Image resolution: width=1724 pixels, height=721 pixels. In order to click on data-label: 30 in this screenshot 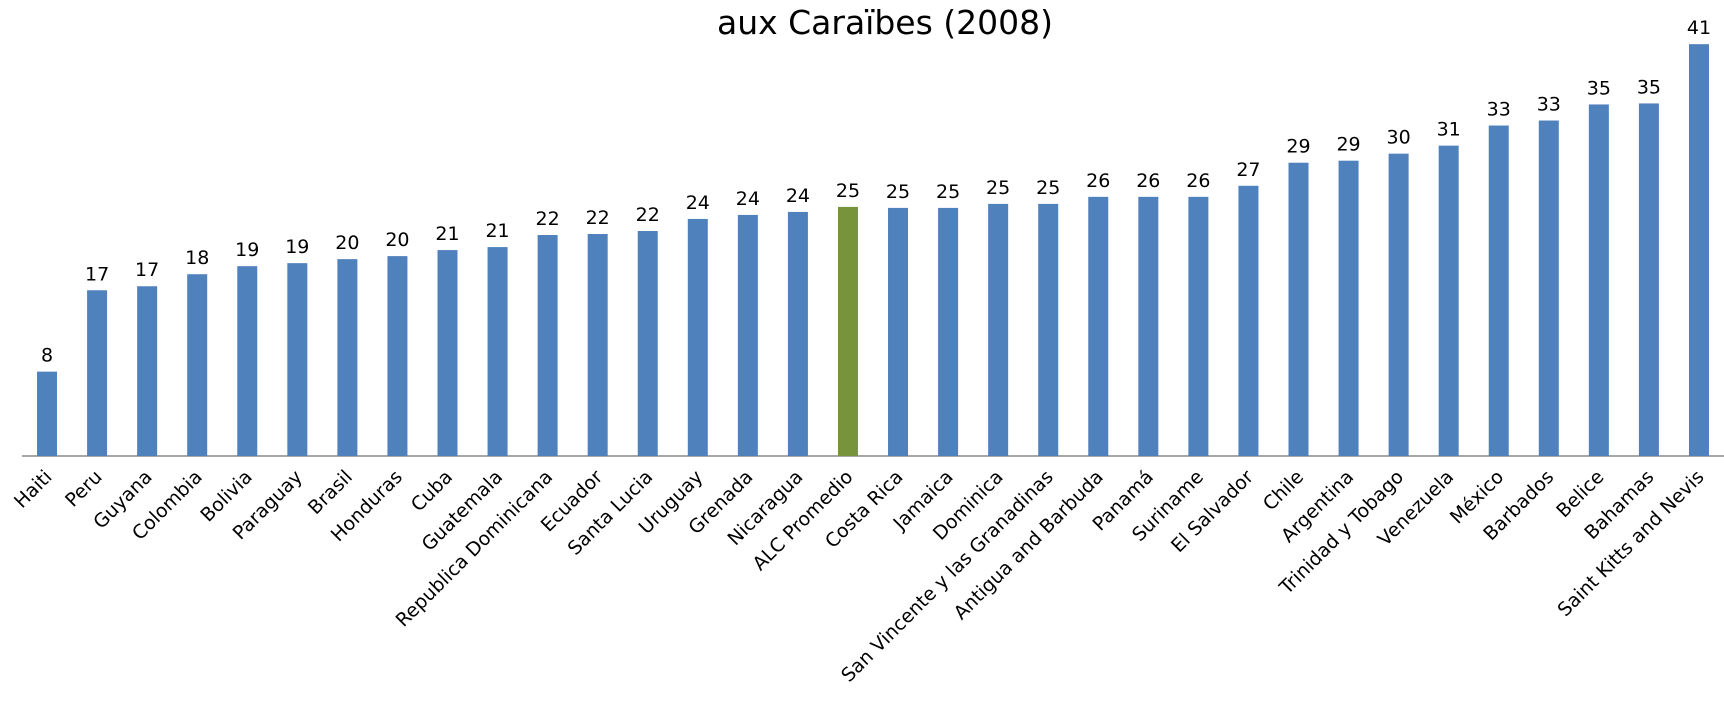, I will do `click(1399, 138)`.